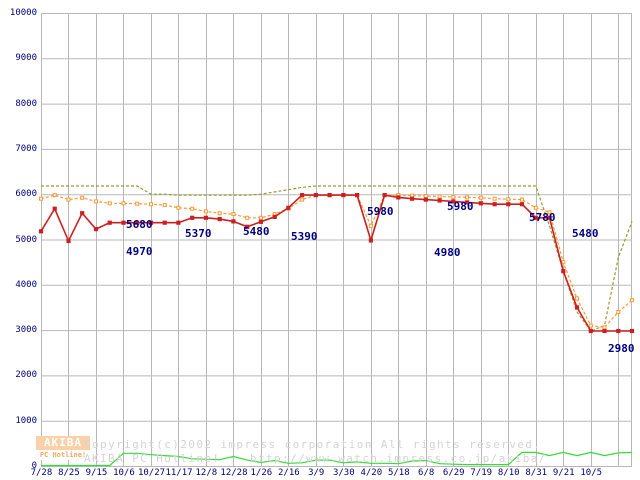  What do you see at coordinates (26, 58) in the screenshot?
I see `y-tick-label: 9000` at bounding box center [26, 58].